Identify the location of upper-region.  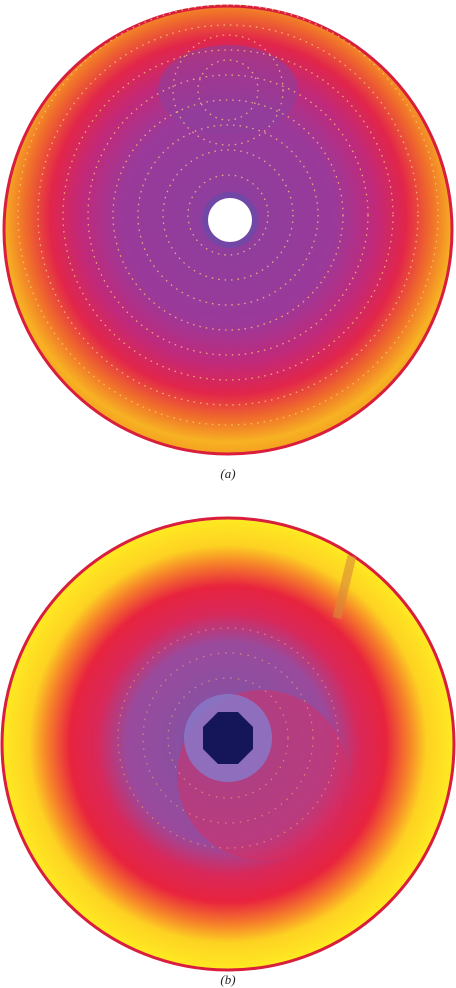
(228, 90).